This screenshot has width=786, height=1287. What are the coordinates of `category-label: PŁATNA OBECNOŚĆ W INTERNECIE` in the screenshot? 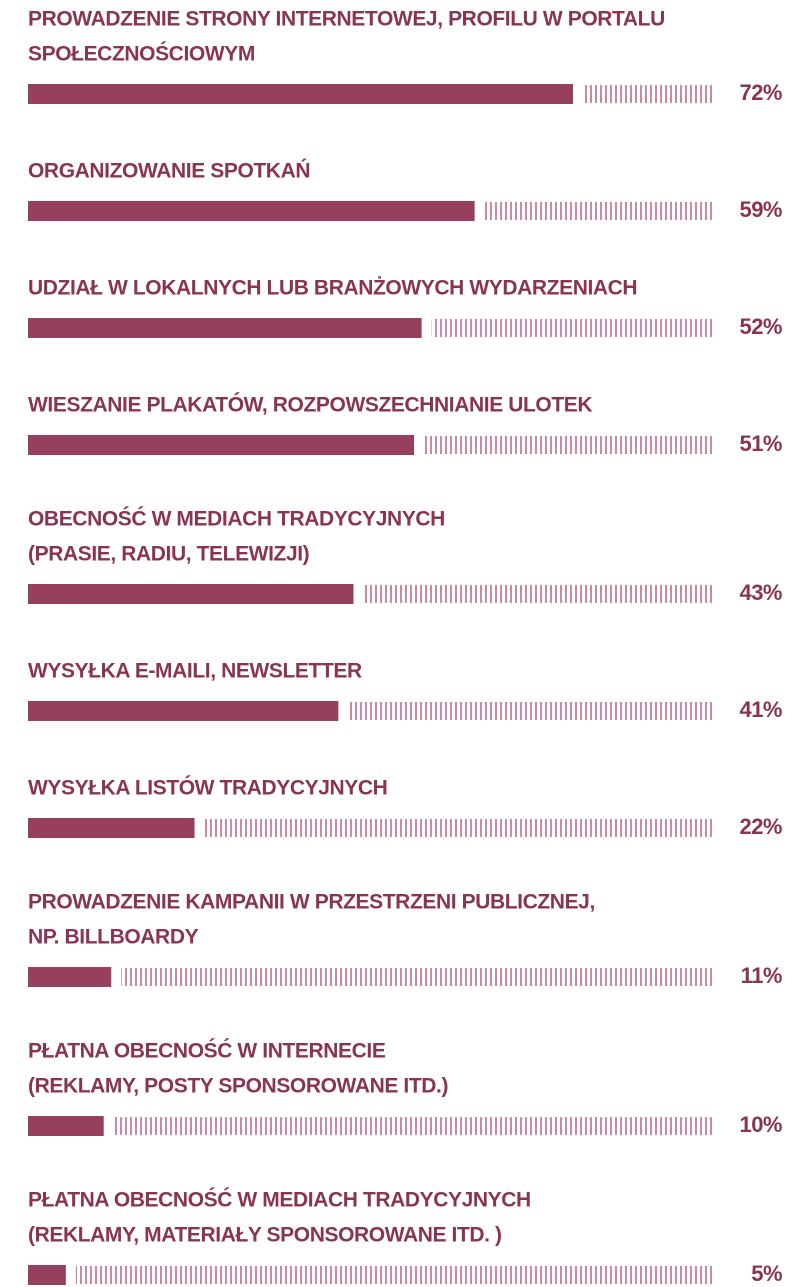 It's located at (207, 1051).